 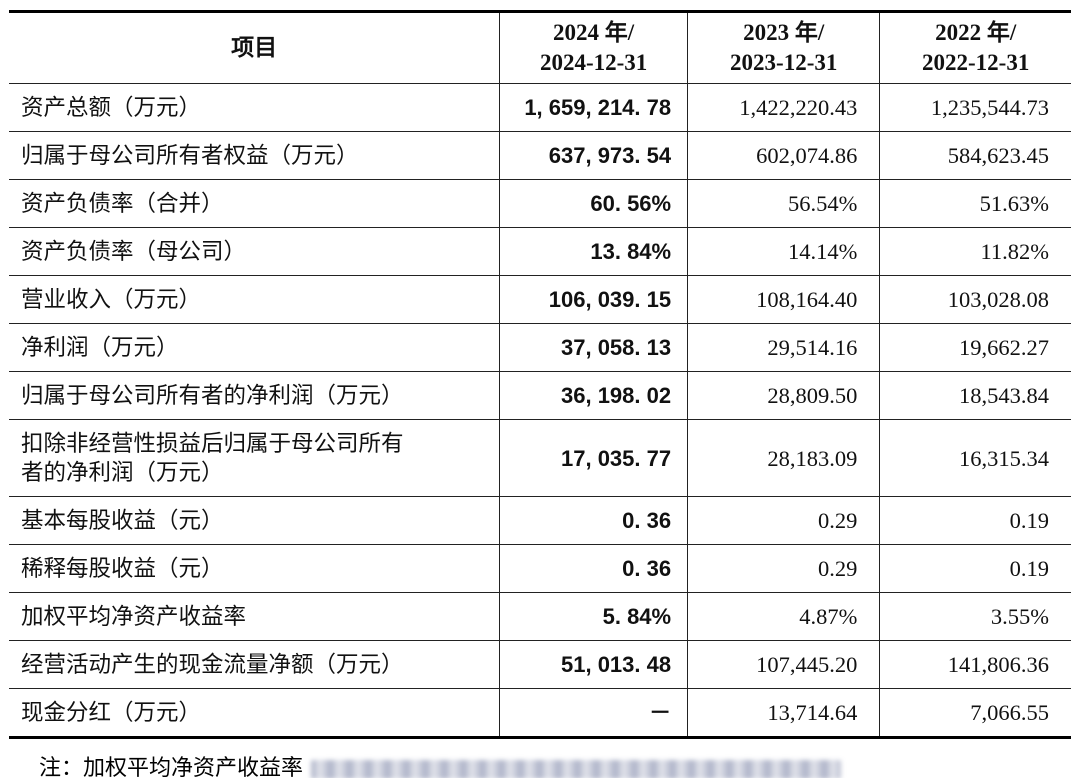 What do you see at coordinates (254, 568) in the screenshot?
I see `row-label: 稀释每股收益（元）` at bounding box center [254, 568].